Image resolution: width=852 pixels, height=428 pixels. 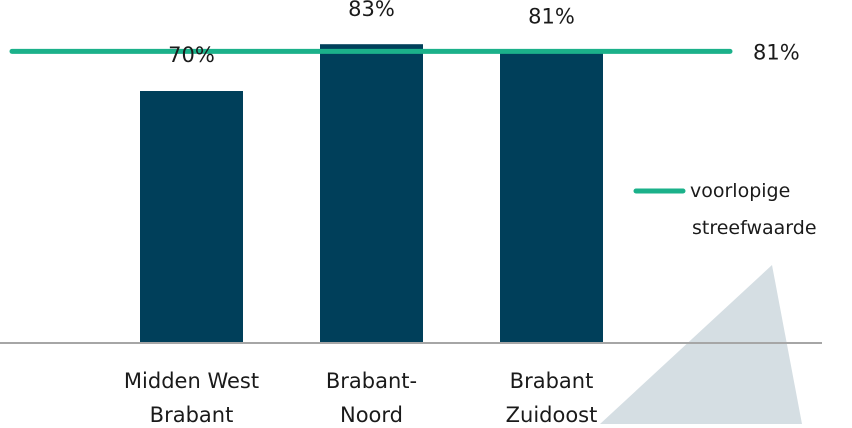 I want to click on bar-value-label: 83%, so click(x=371, y=10).